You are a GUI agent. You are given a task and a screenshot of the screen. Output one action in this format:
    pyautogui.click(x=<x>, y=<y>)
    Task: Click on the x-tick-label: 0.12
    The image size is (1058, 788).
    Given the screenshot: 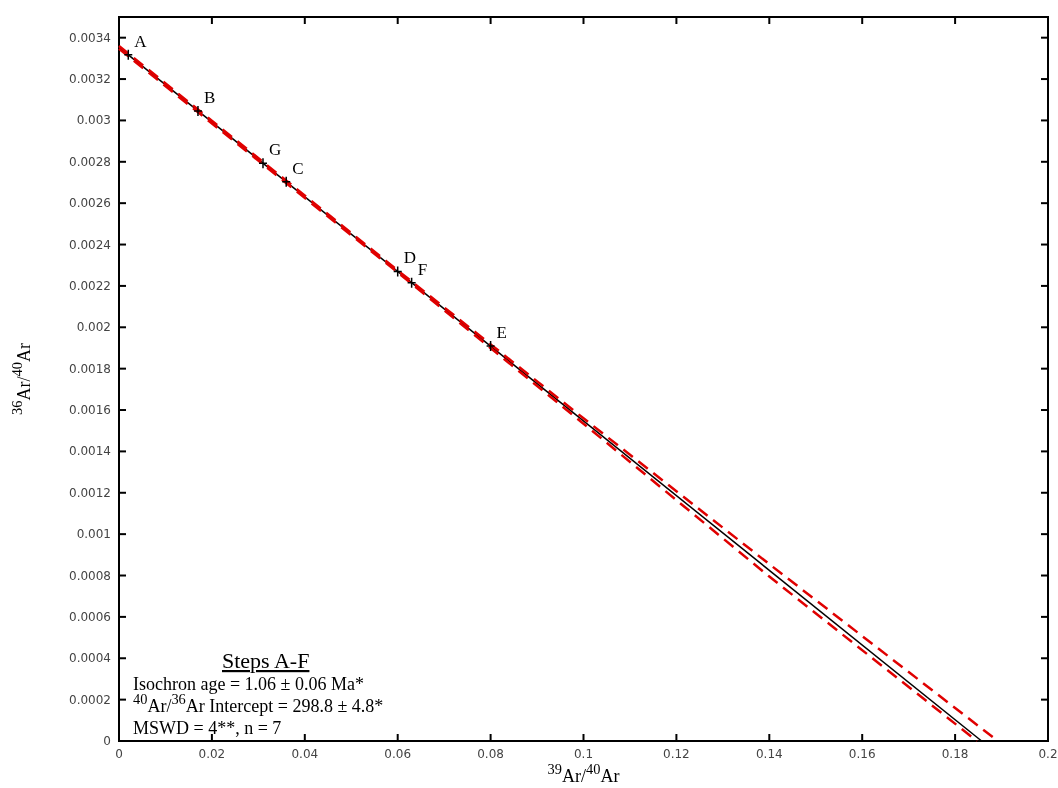 What is the action you would take?
    pyautogui.click(x=676, y=754)
    